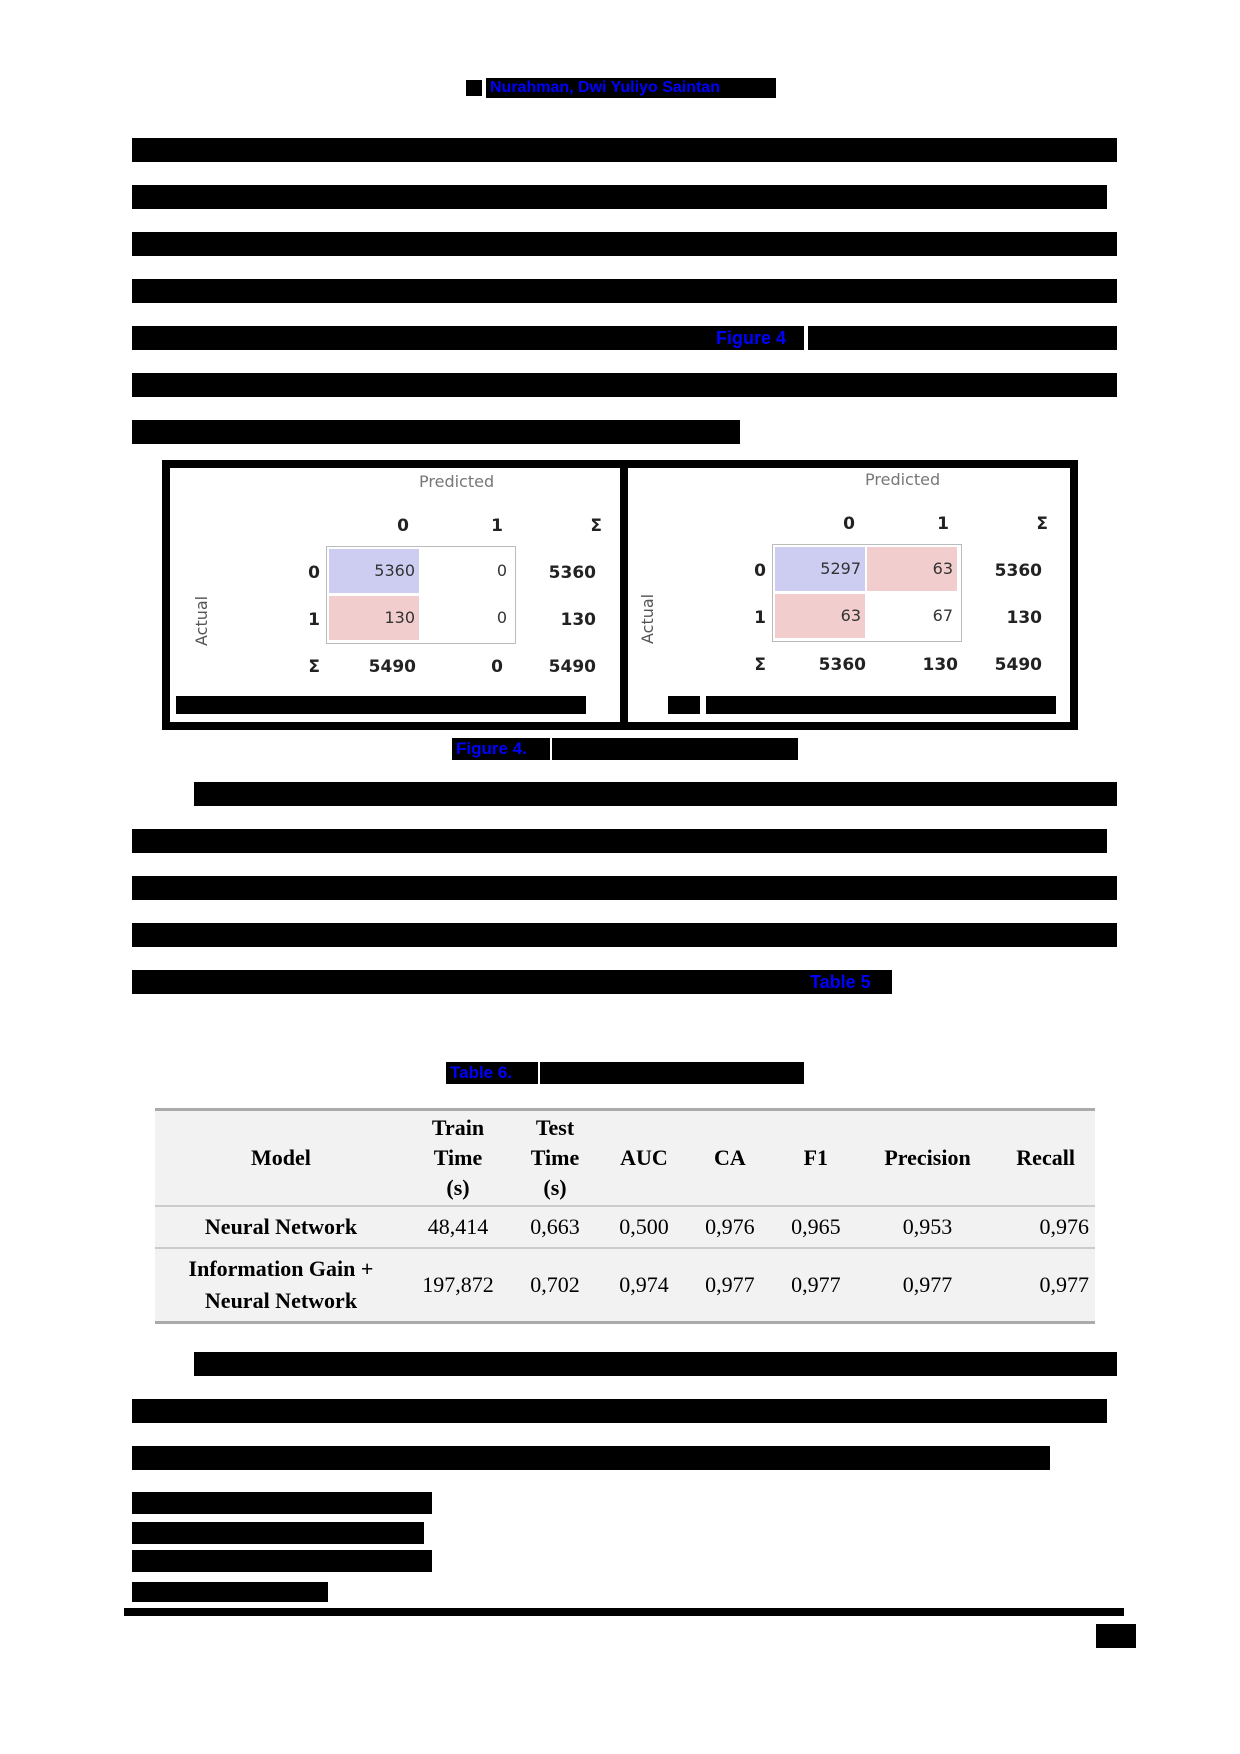 The height and width of the screenshot is (1754, 1240). What do you see at coordinates (1045, 1157) in the screenshot?
I see `header-recall: Recall` at bounding box center [1045, 1157].